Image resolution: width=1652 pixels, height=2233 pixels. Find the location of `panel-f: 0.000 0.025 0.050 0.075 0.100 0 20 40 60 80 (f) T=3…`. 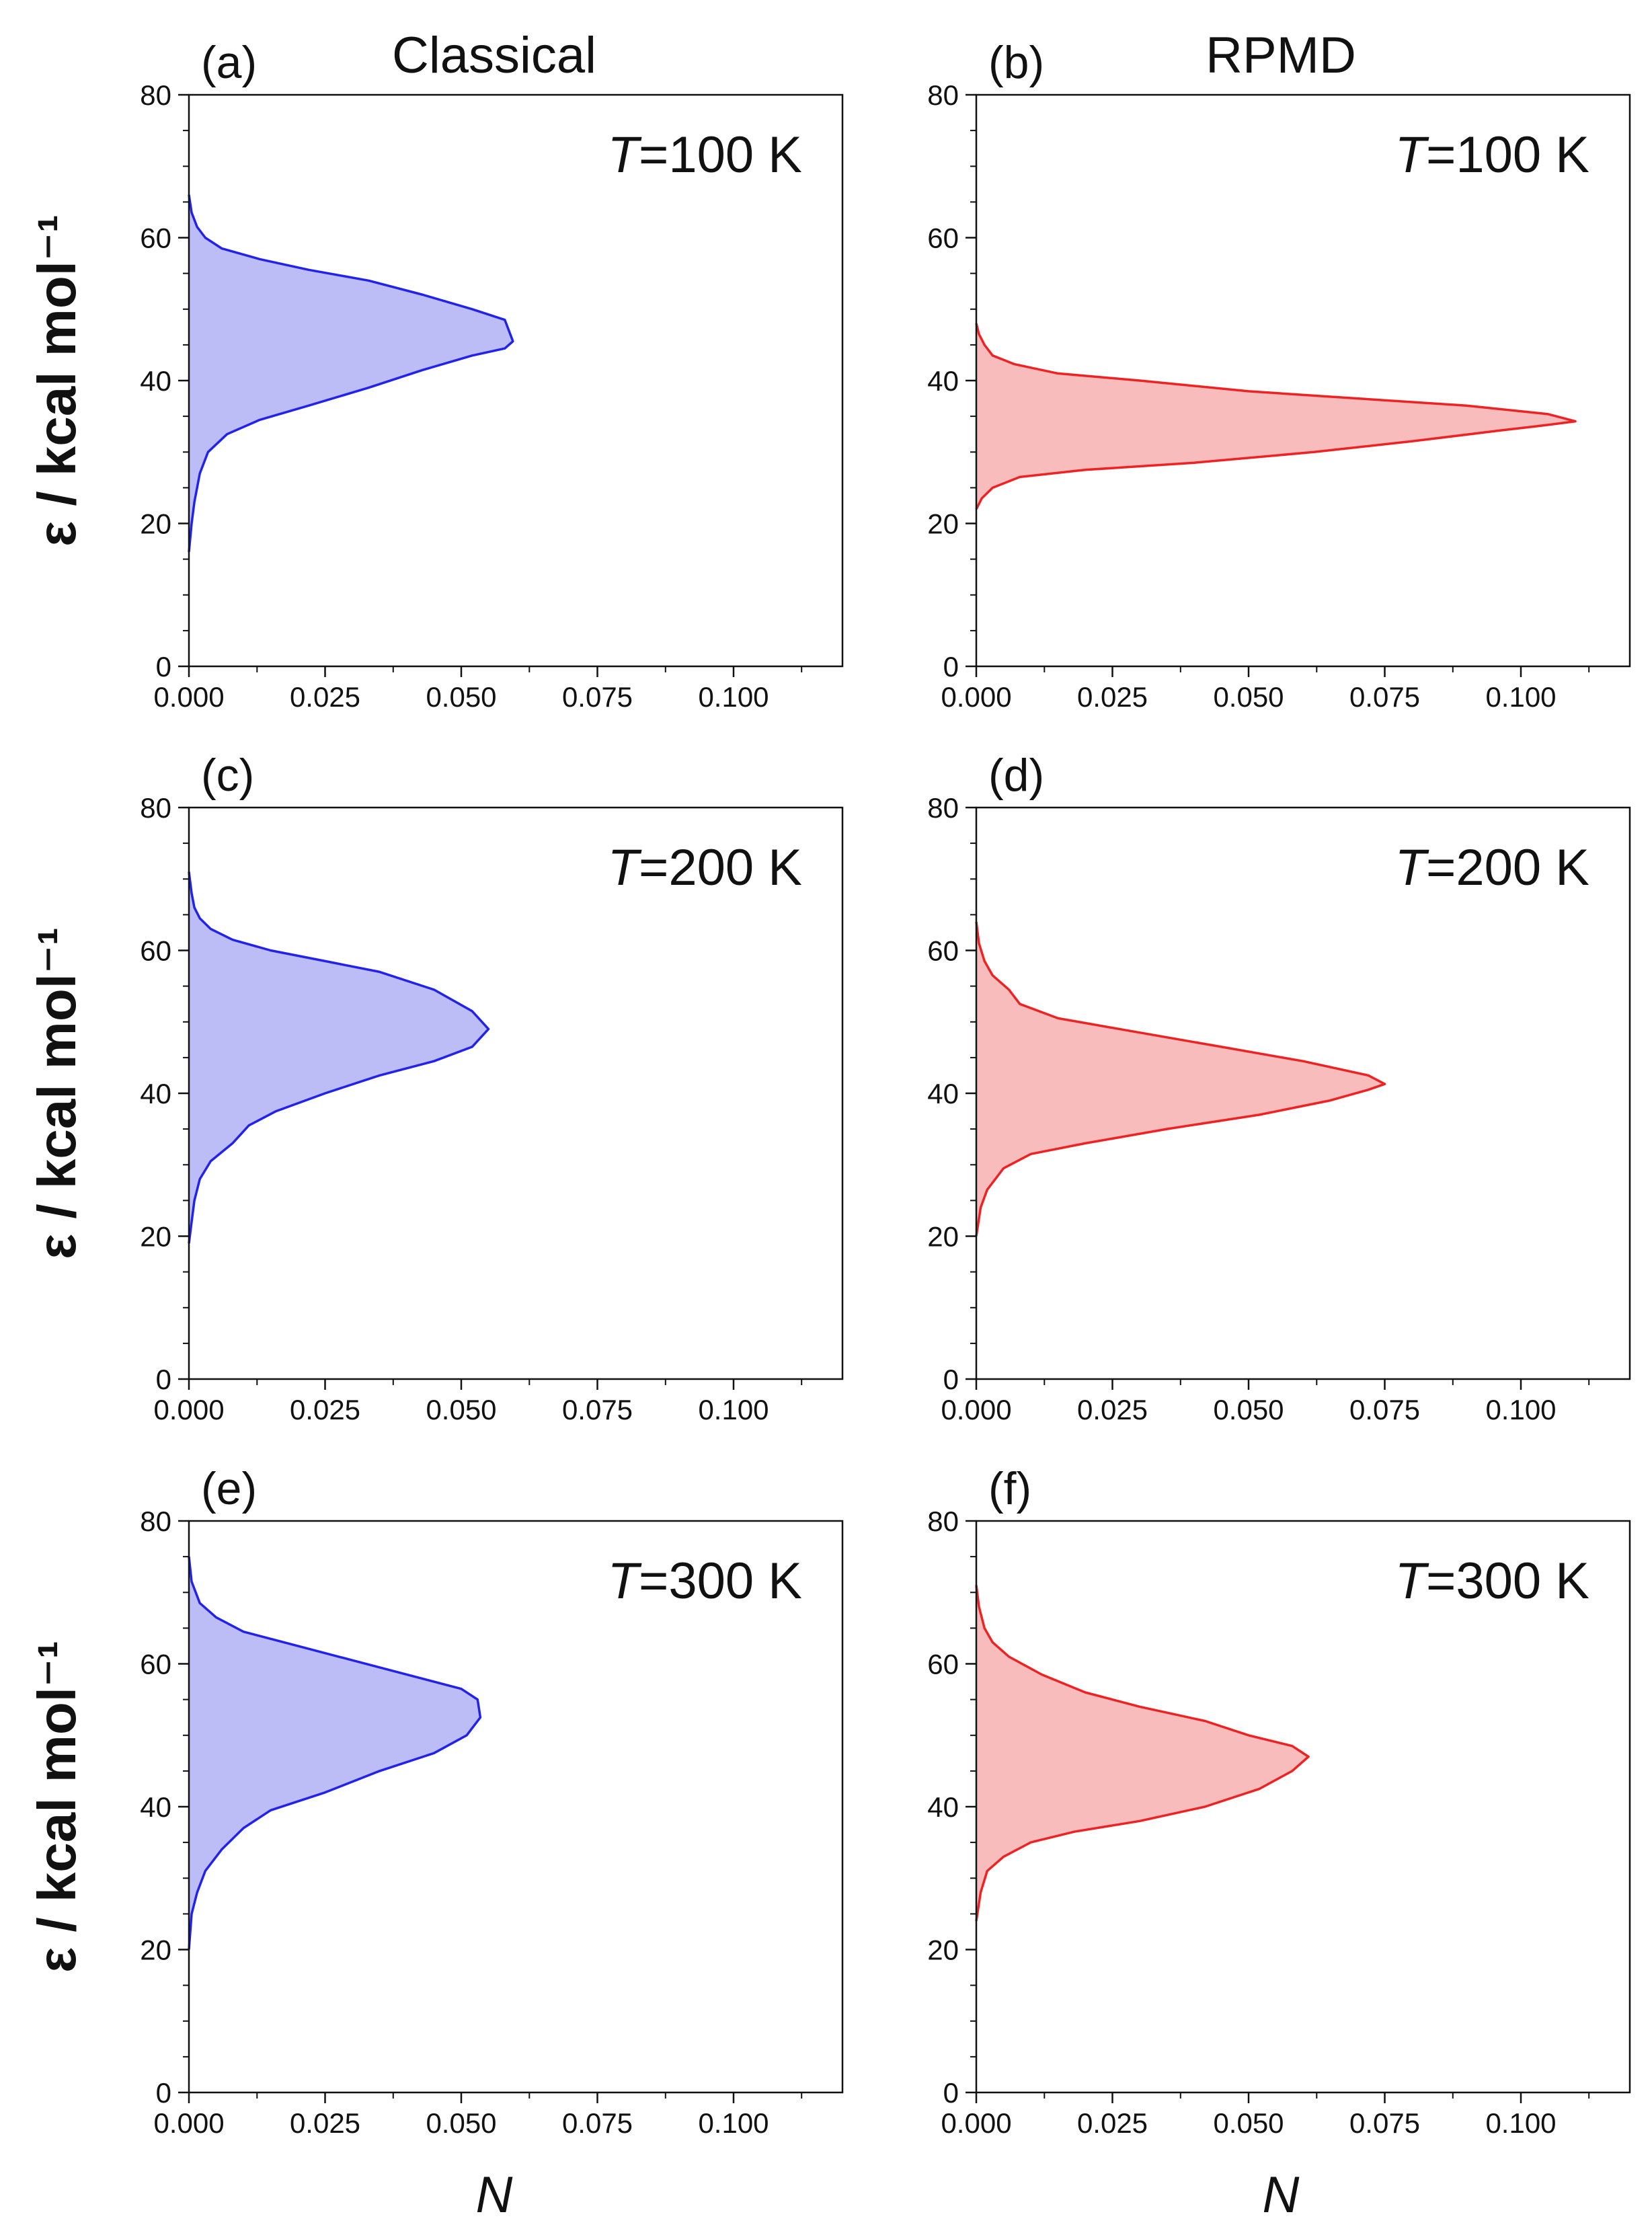

panel-f: 0.000 0.025 0.050 0.075 0.100 0 20 40 60 80 (f) T=3… is located at coordinates (1279, 1801).